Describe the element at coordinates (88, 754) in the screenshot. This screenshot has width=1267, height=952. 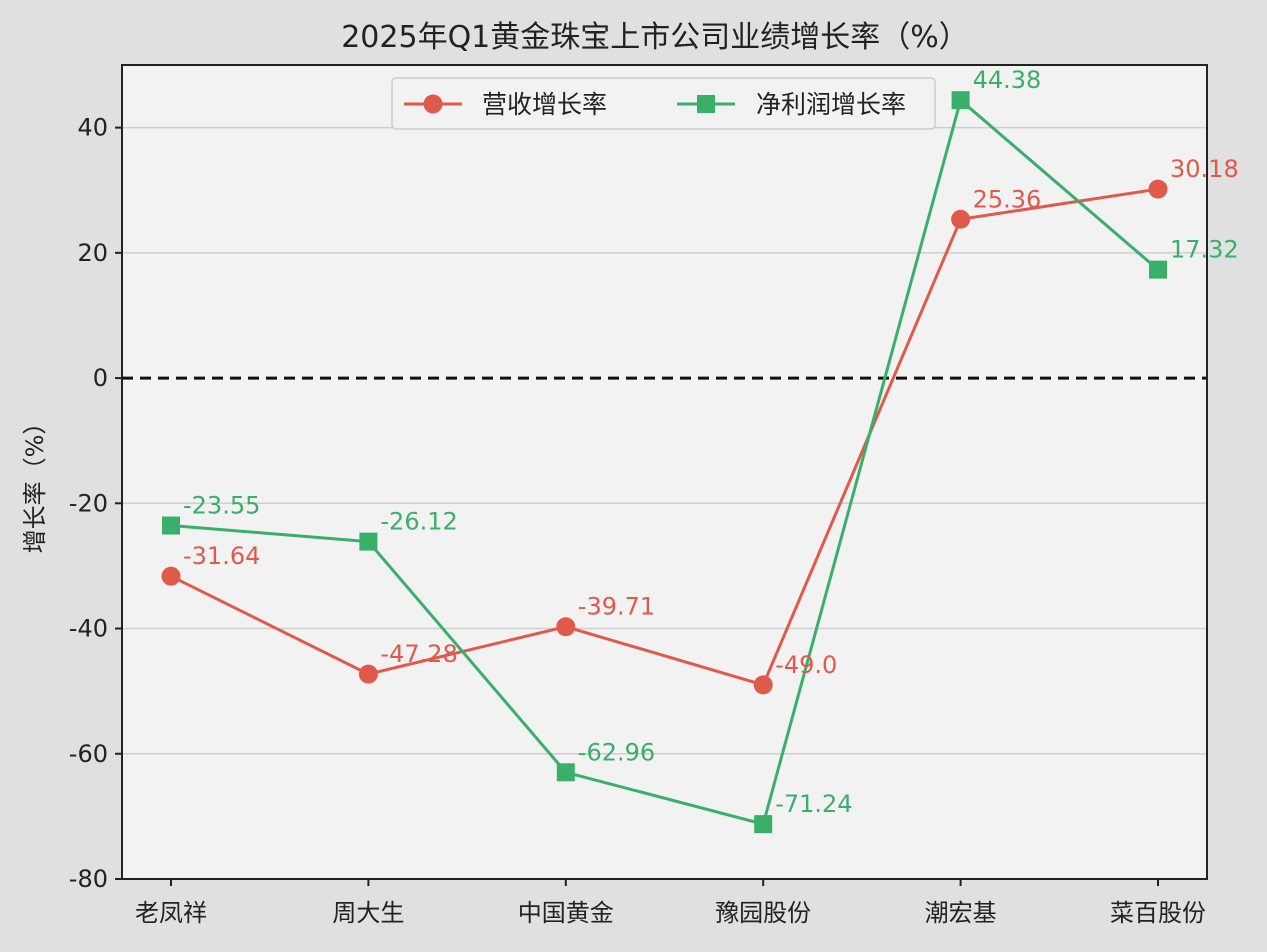
I see `y-tick-label: -60` at that location.